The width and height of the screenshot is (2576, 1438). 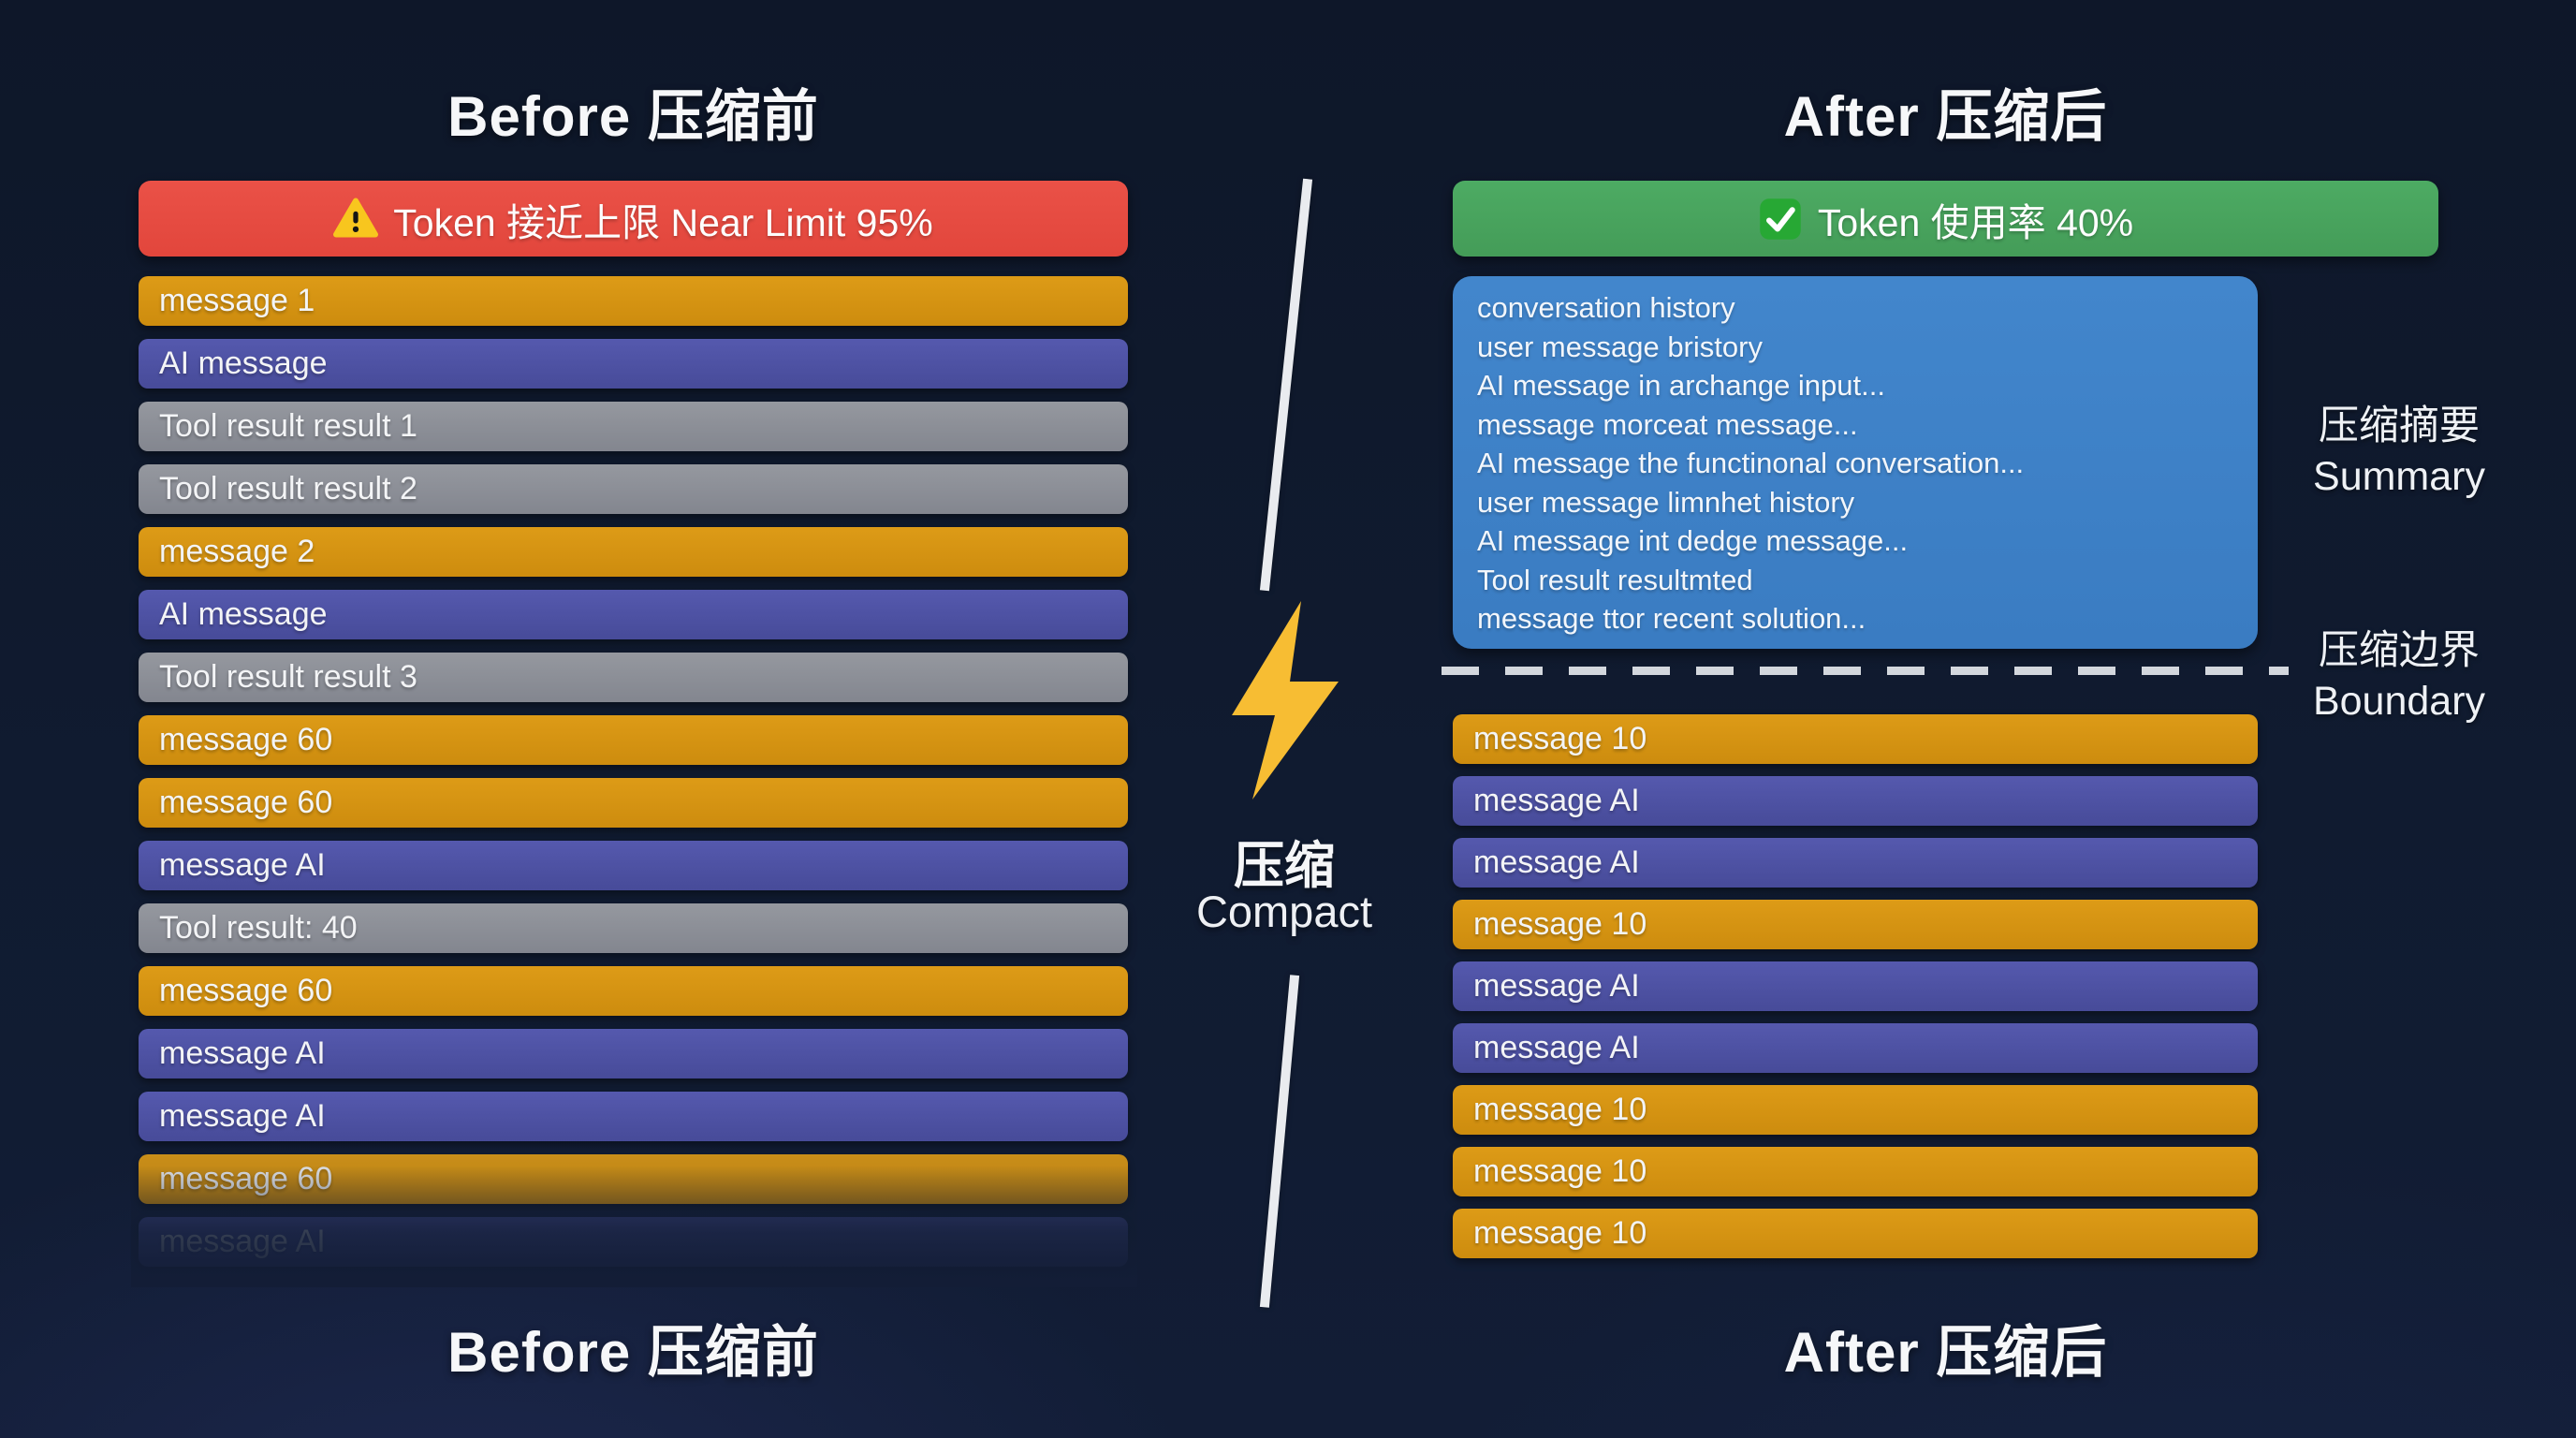 What do you see at coordinates (1666, 502) in the screenshot?
I see `summary-line: user message limnhet history` at bounding box center [1666, 502].